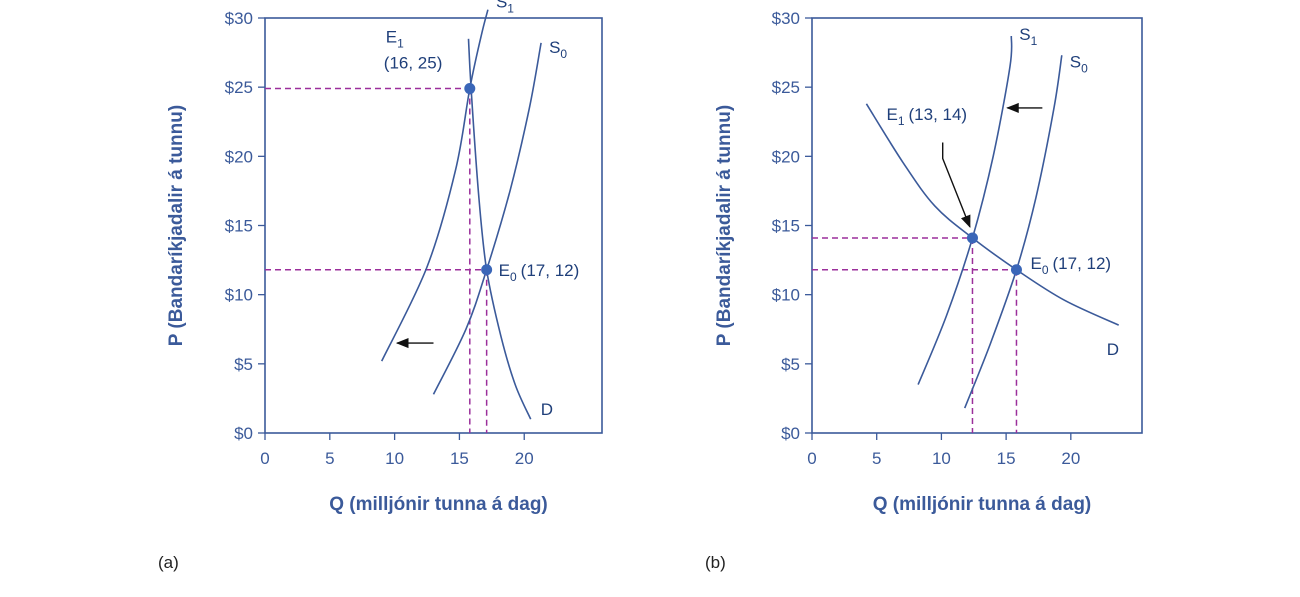 The width and height of the screenshot is (1300, 597). Describe the element at coordinates (926, 116) in the screenshot. I see `point-label: E1 (13, 14)` at that location.